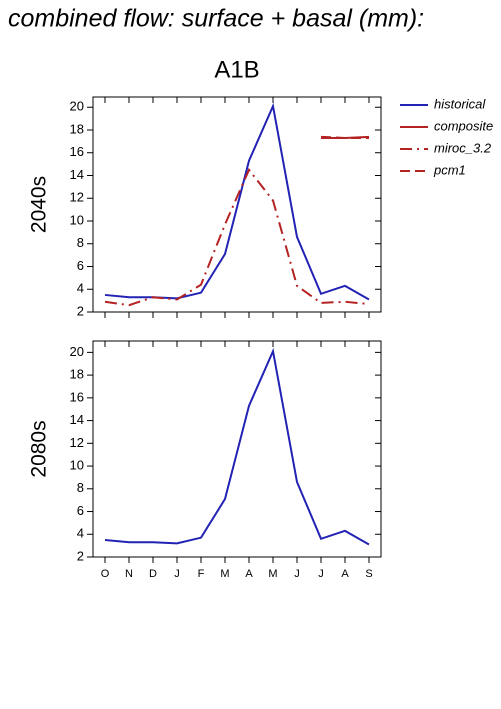 This screenshot has width=501, height=709. I want to click on y-axis-label: 2080s, so click(39, 448).